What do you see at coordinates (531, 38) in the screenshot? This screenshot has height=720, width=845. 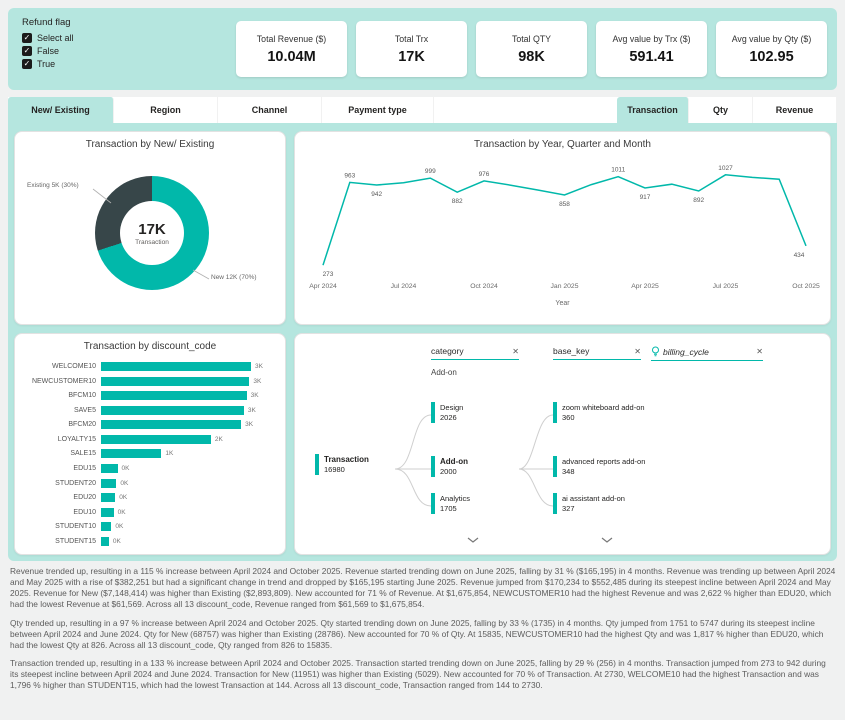 I see `kpi-title: Total QTY` at bounding box center [531, 38].